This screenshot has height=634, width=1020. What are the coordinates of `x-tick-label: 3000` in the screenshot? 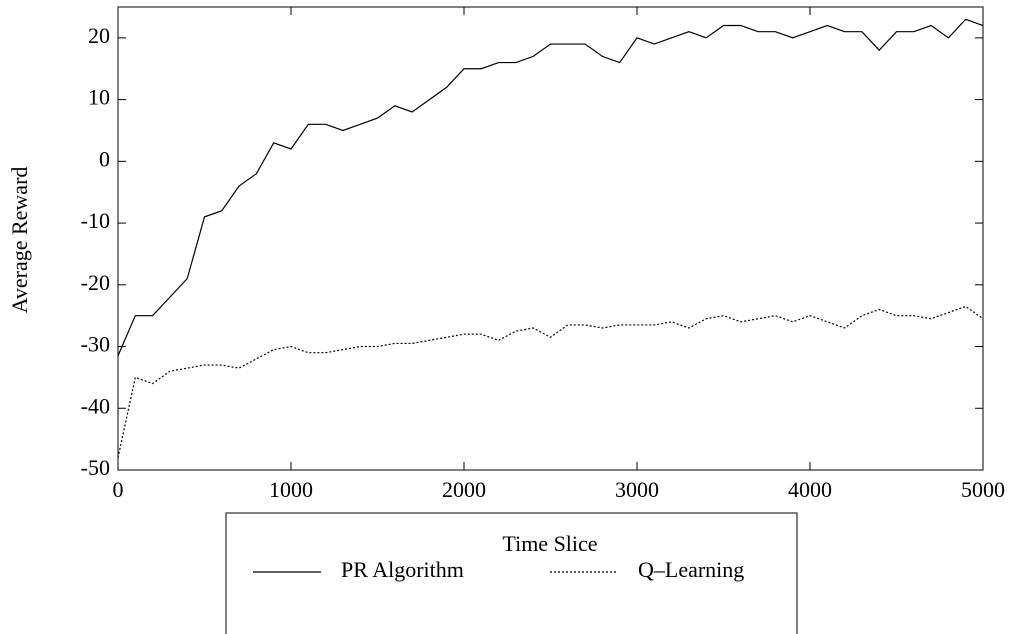 It's located at (637, 489).